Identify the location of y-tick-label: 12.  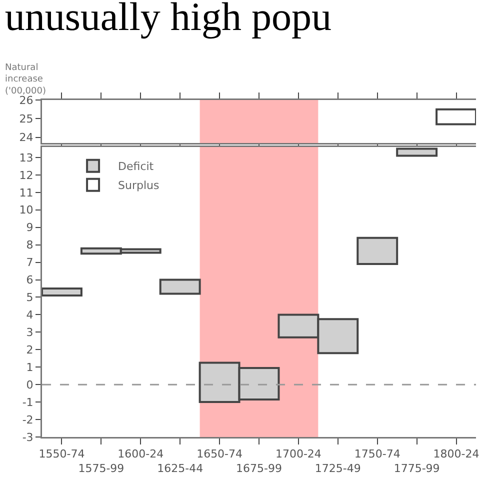
(26, 175).